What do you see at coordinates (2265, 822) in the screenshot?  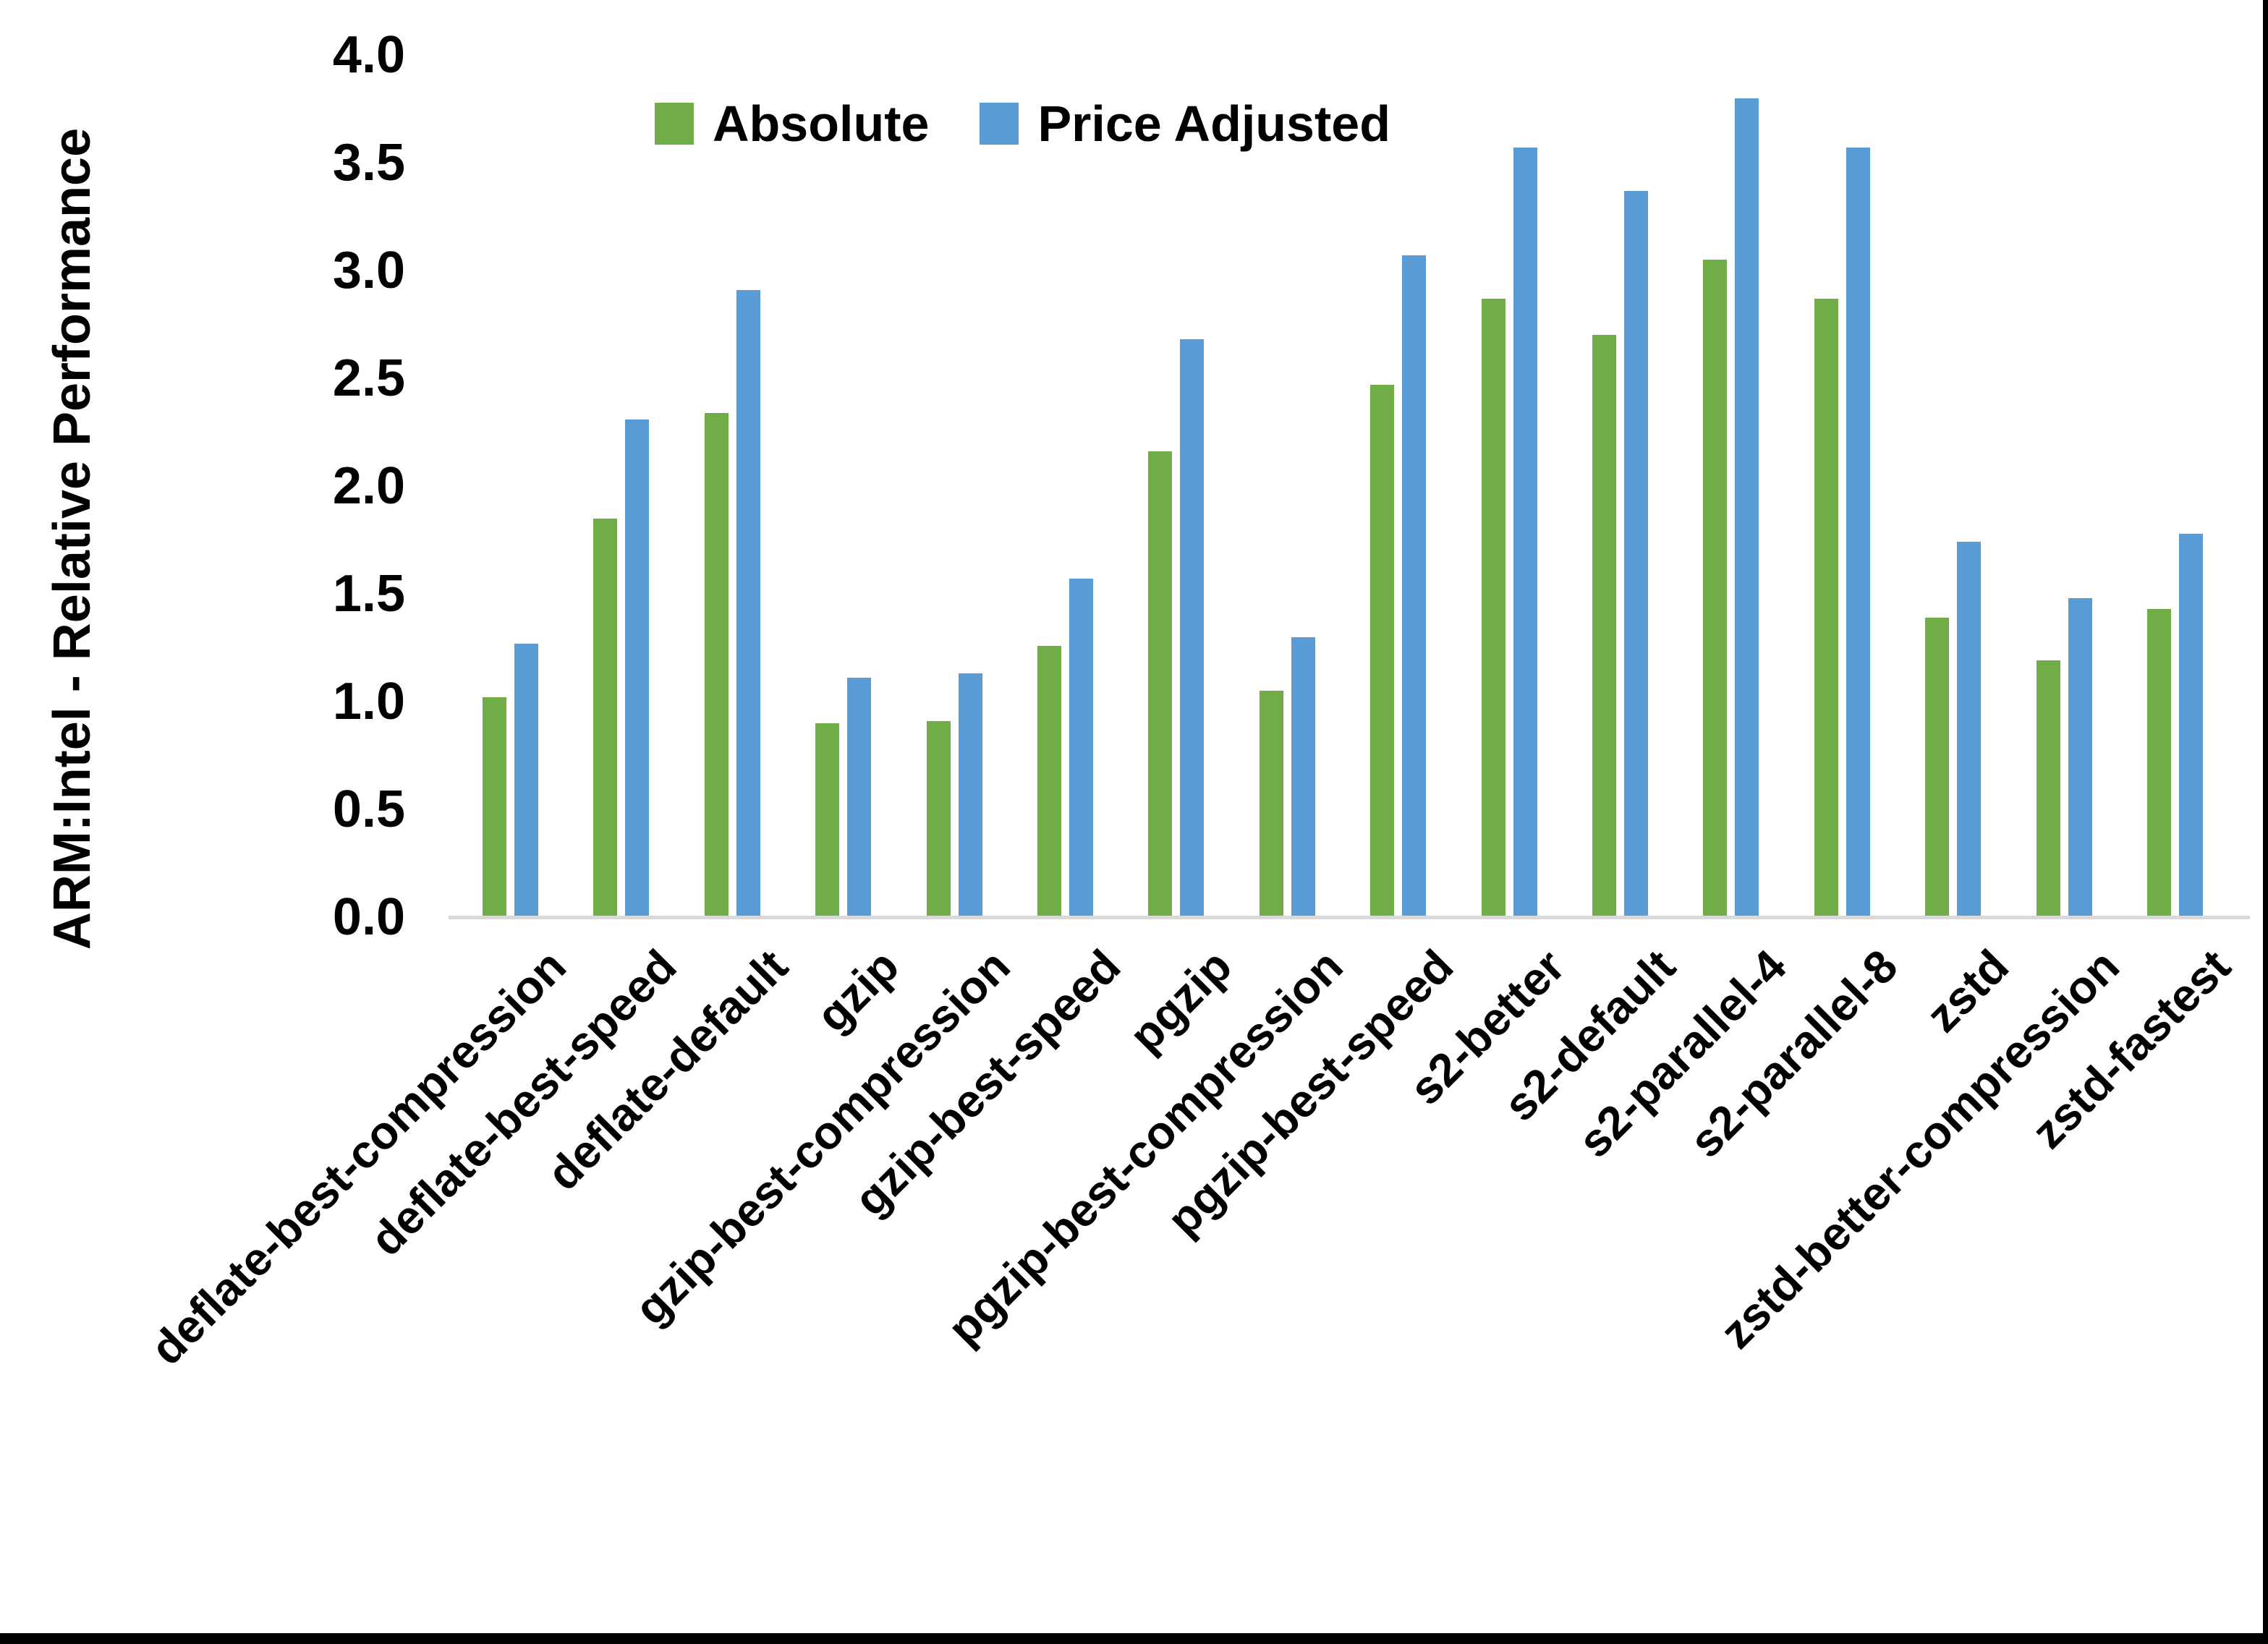 I see `page-border-right` at bounding box center [2265, 822].